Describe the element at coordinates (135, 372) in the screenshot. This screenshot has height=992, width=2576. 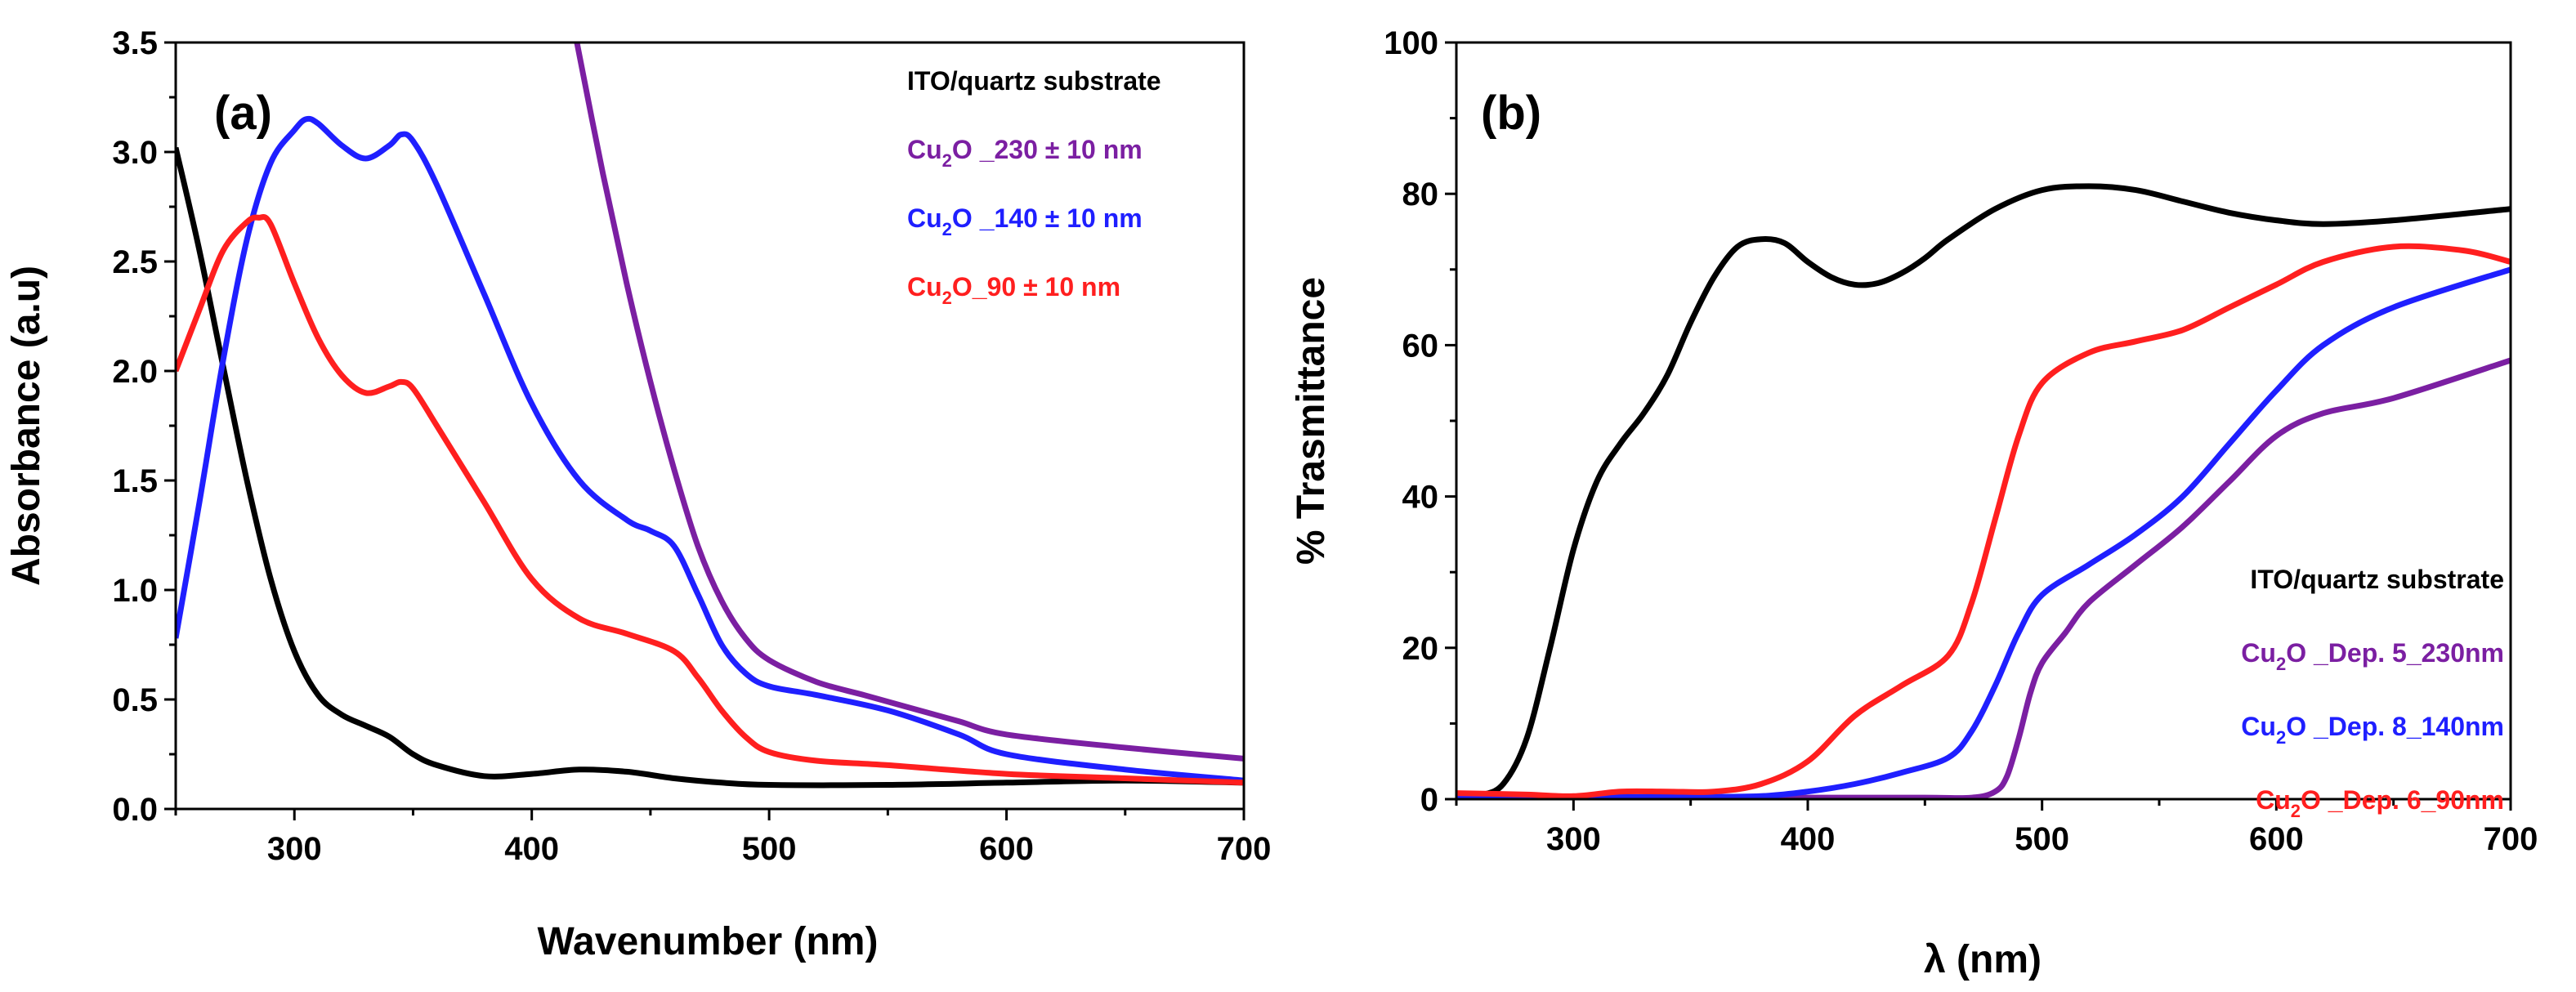
I see `y-tick-label: 2.0` at that location.